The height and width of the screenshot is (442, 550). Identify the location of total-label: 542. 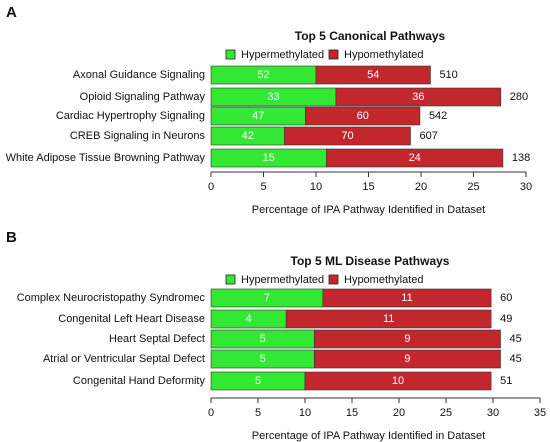
(438, 116).